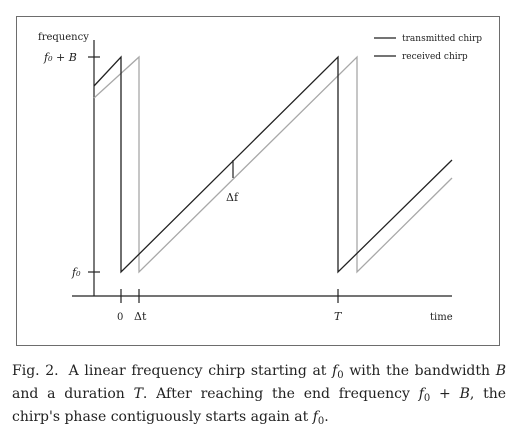 The image size is (520, 431). Describe the element at coordinates (76, 272) in the screenshot. I see `y-tick-bottom-label: f₀` at that location.